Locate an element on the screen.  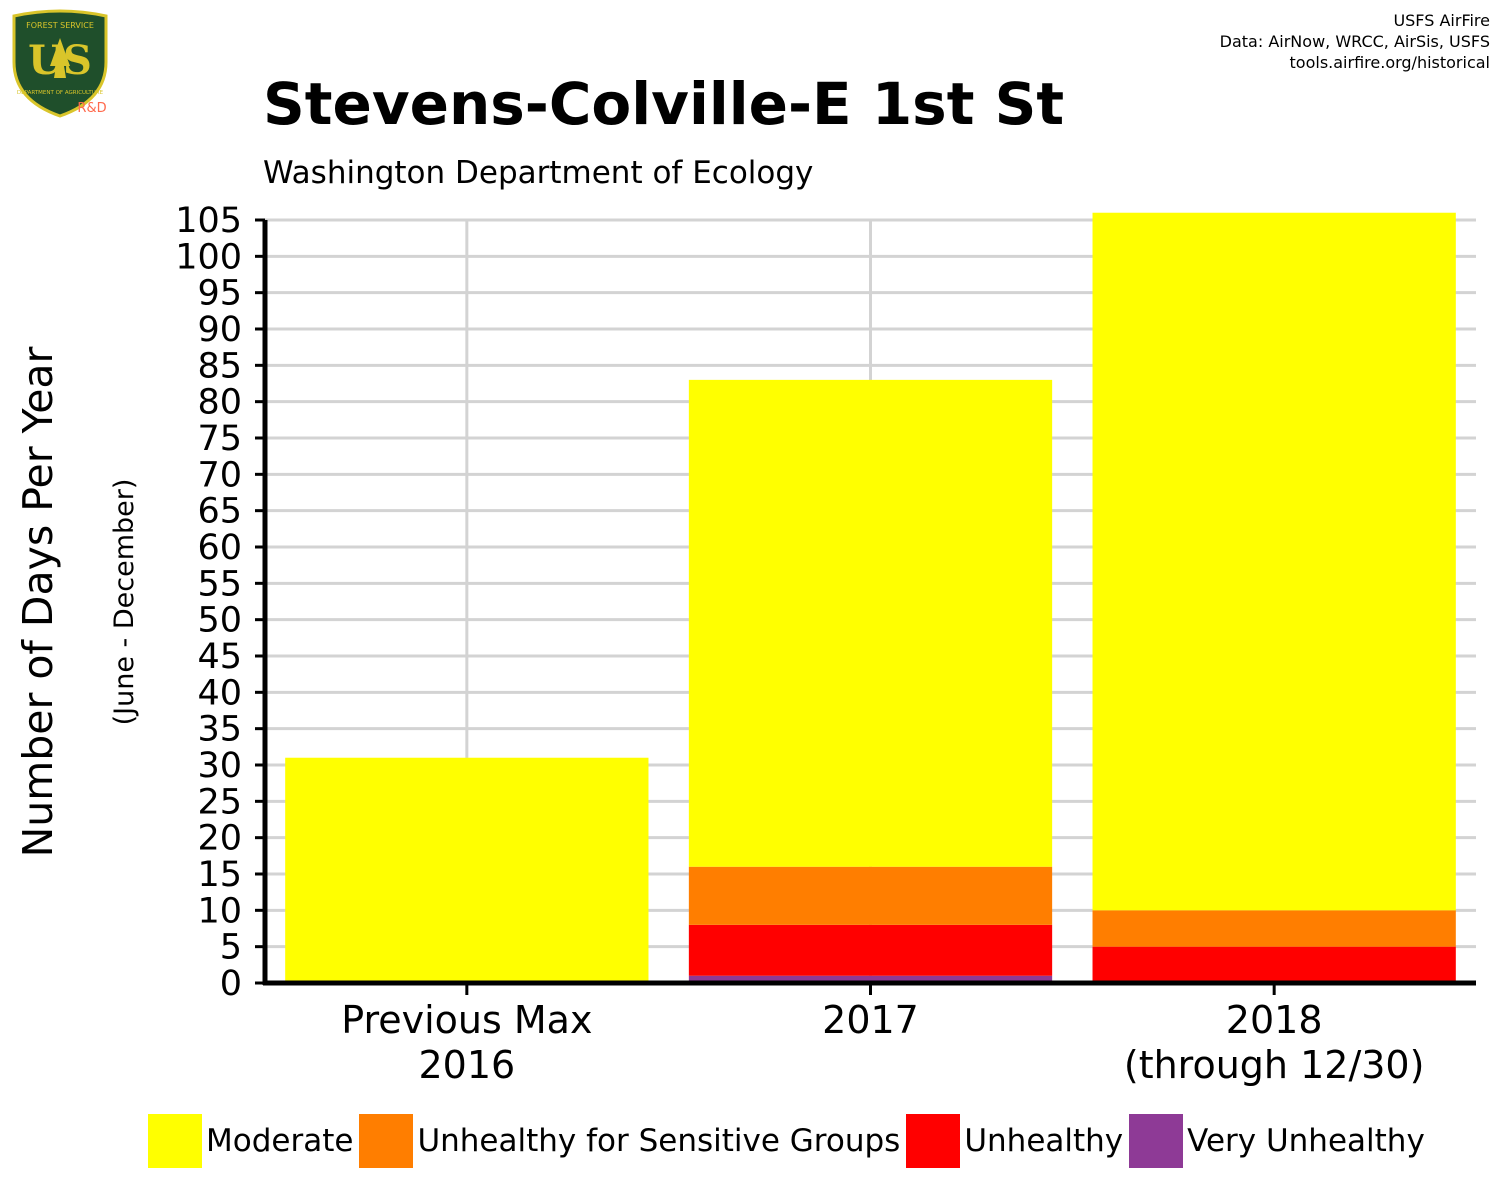
y-tick-label: 5 is located at coordinates (231, 948).